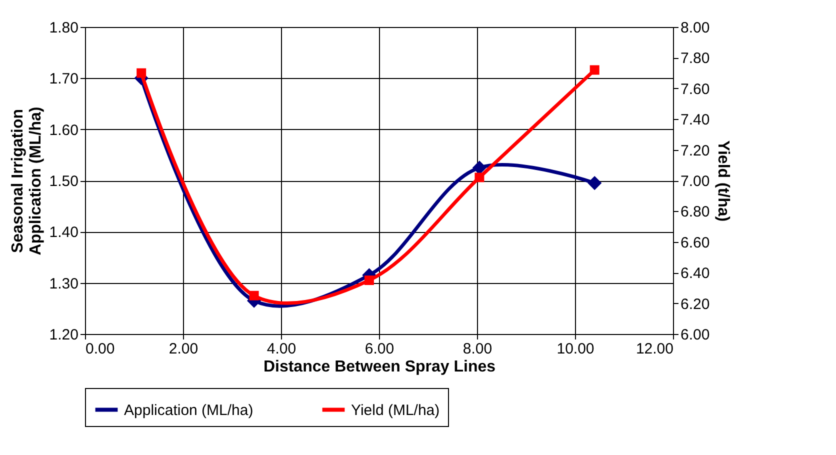 The height and width of the screenshot is (455, 836). What do you see at coordinates (63, 28) in the screenshot?
I see `y-tick-label: 1.80` at bounding box center [63, 28].